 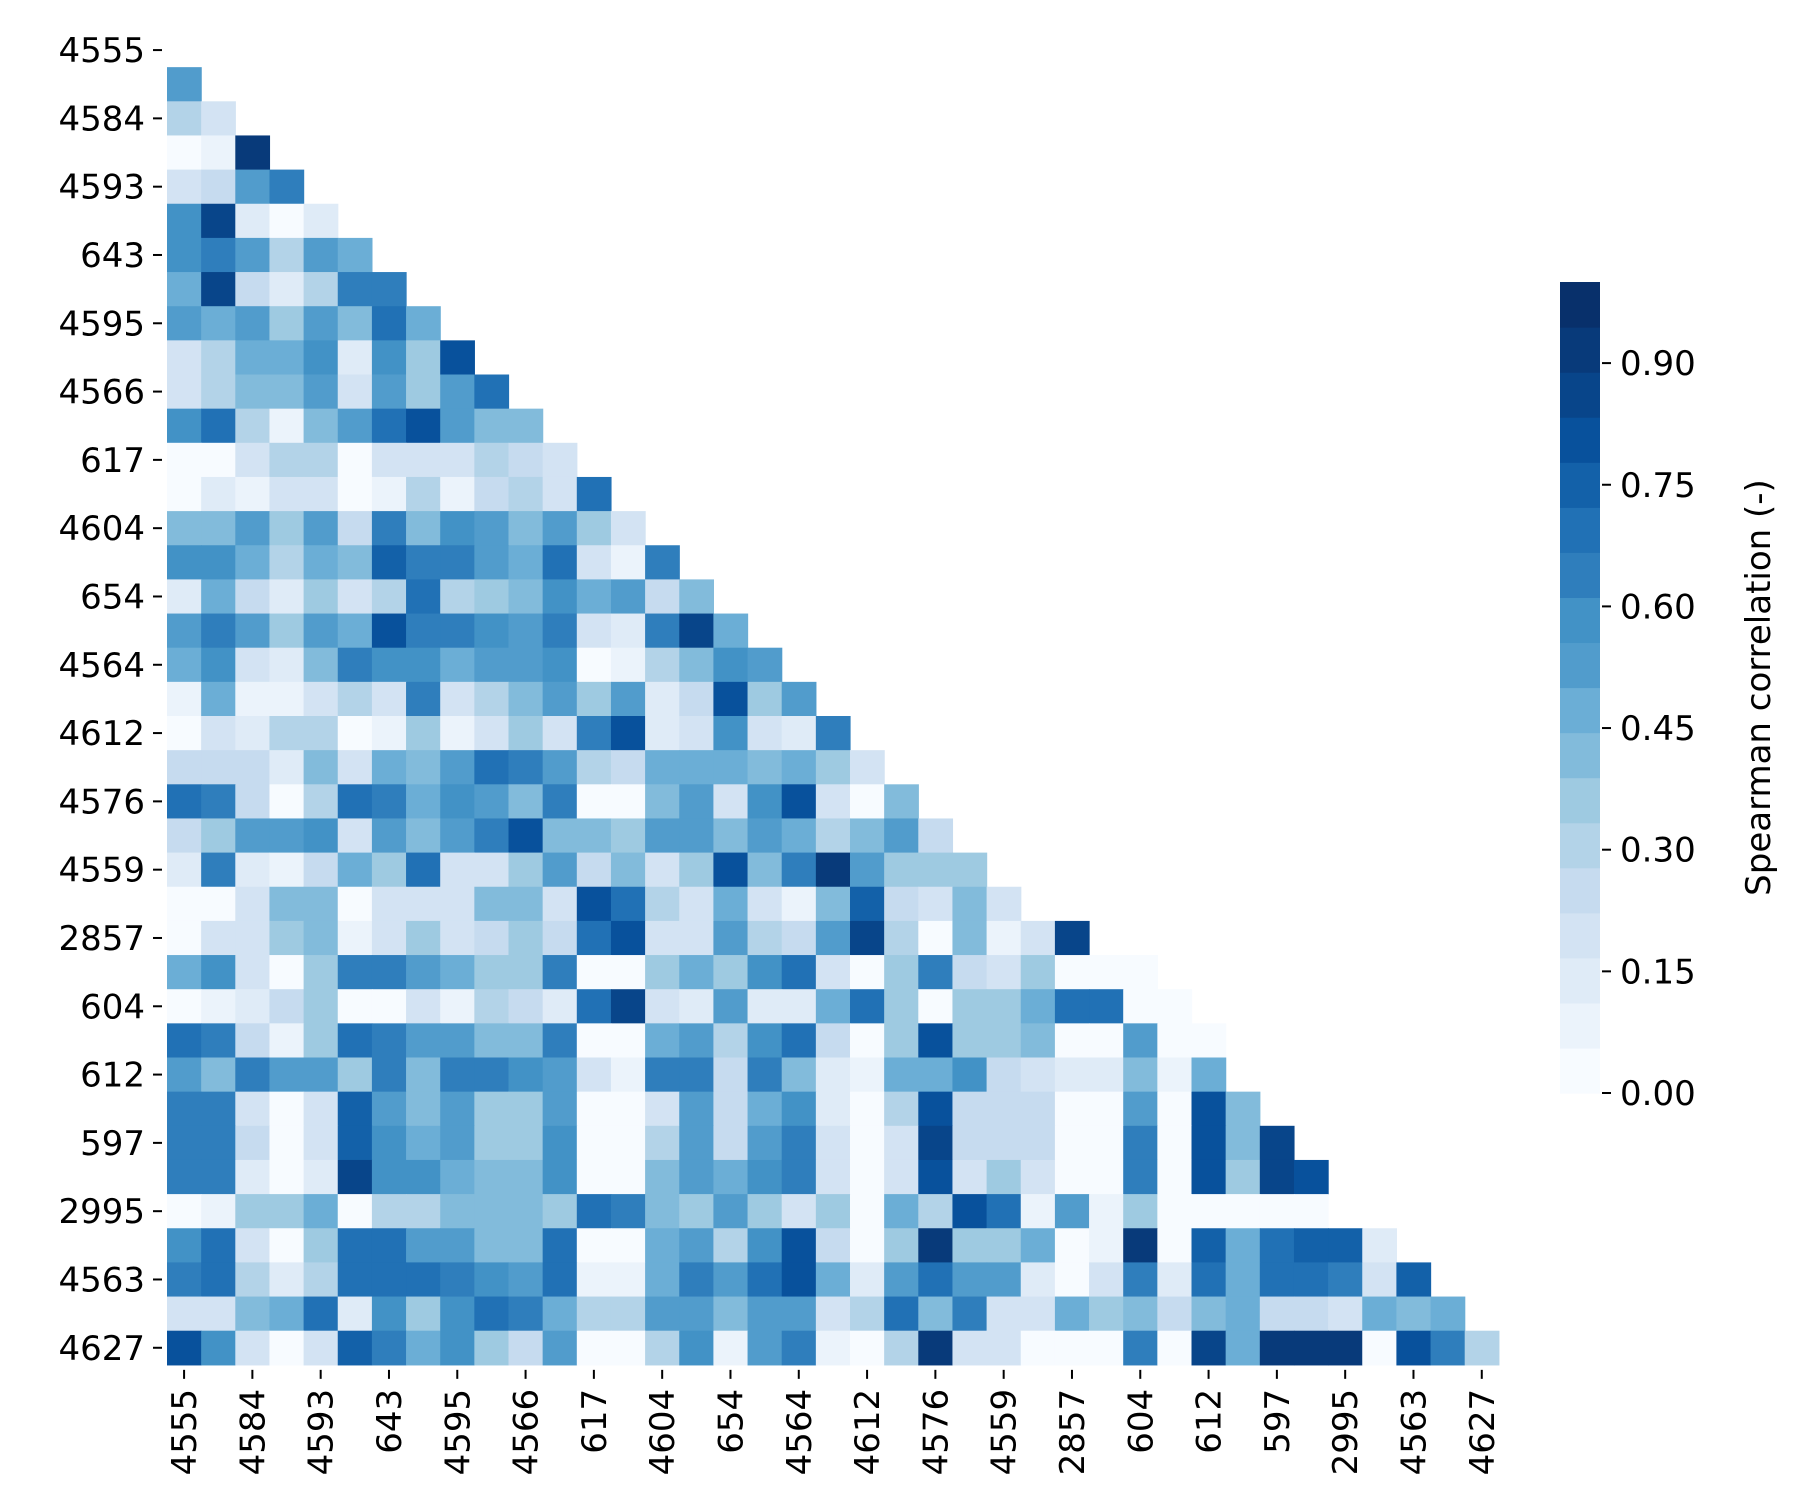 I want to click on x-tick-label: 4584, so click(x=253, y=1432).